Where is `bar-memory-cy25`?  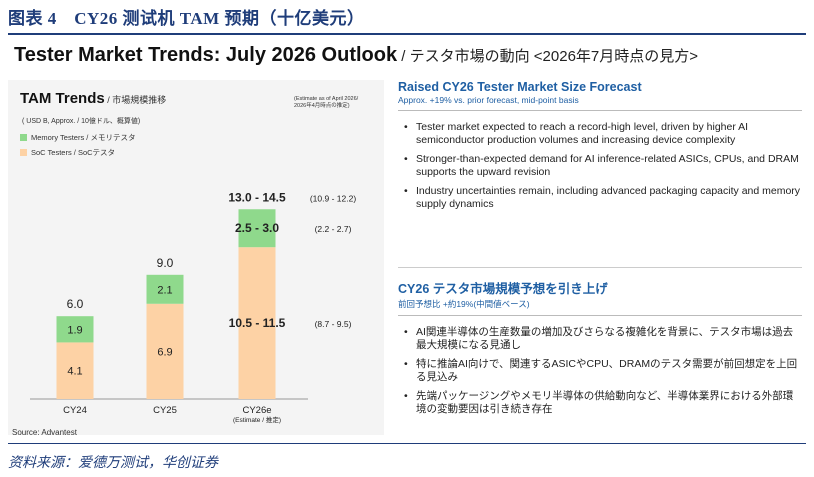
bar-memory-cy25 is located at coordinates (165, 289).